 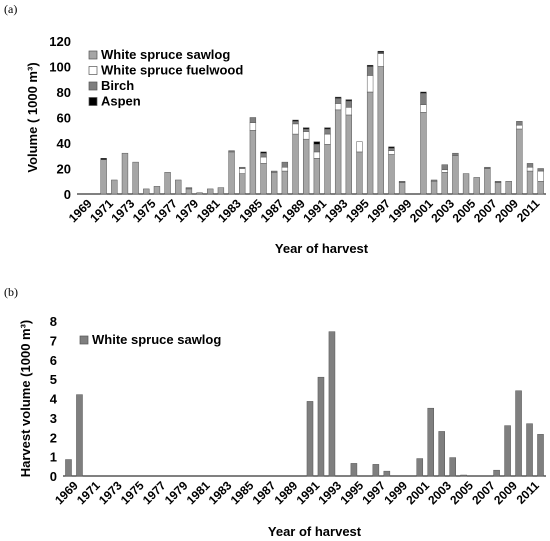 What do you see at coordinates (189, 191) in the screenshot?
I see `bar-white-spruce-sawlog-1979` at bounding box center [189, 191].